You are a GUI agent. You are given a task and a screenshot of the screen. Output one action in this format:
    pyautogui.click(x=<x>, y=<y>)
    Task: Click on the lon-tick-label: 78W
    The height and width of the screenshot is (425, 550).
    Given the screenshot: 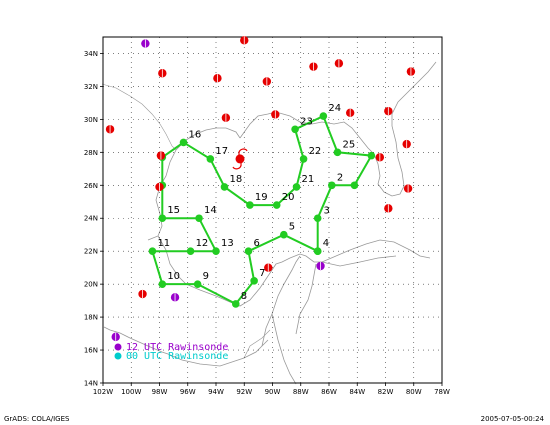 What is the action you would take?
    pyautogui.click(x=442, y=392)
    